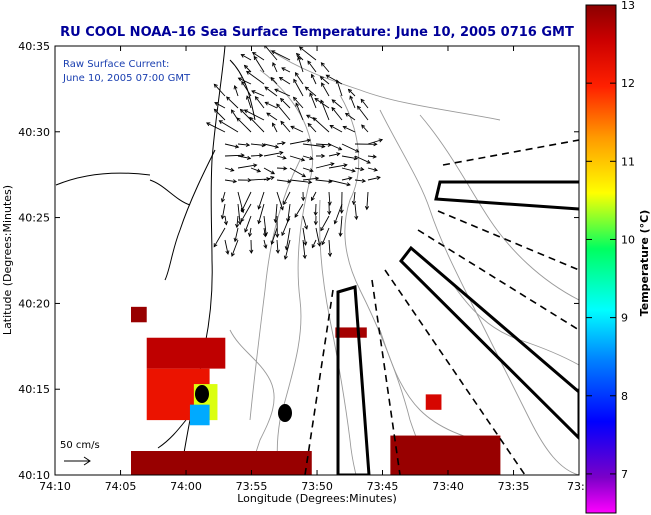 This screenshot has width=651, height=515. I want to click on x-tick-label: 73:45, so click(383, 486).